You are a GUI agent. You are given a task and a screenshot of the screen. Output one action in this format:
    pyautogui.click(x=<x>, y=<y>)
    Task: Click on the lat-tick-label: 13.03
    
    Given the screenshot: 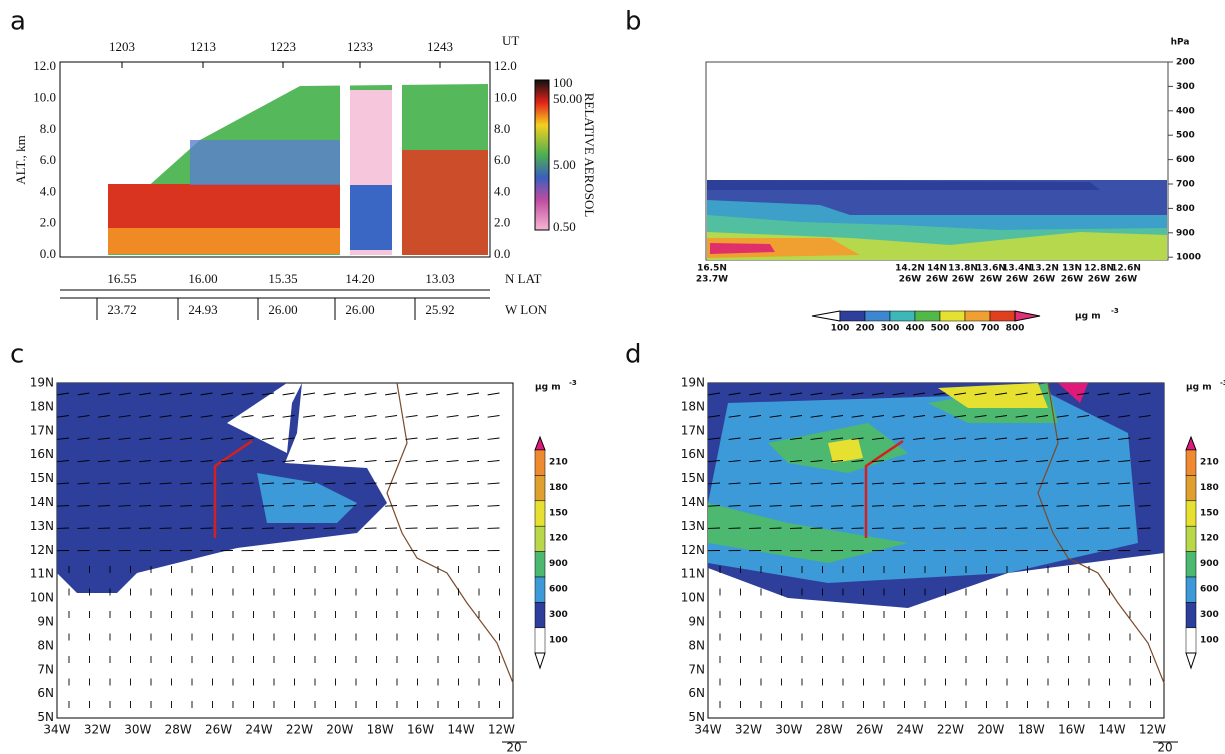 What is the action you would take?
    pyautogui.click(x=439, y=278)
    